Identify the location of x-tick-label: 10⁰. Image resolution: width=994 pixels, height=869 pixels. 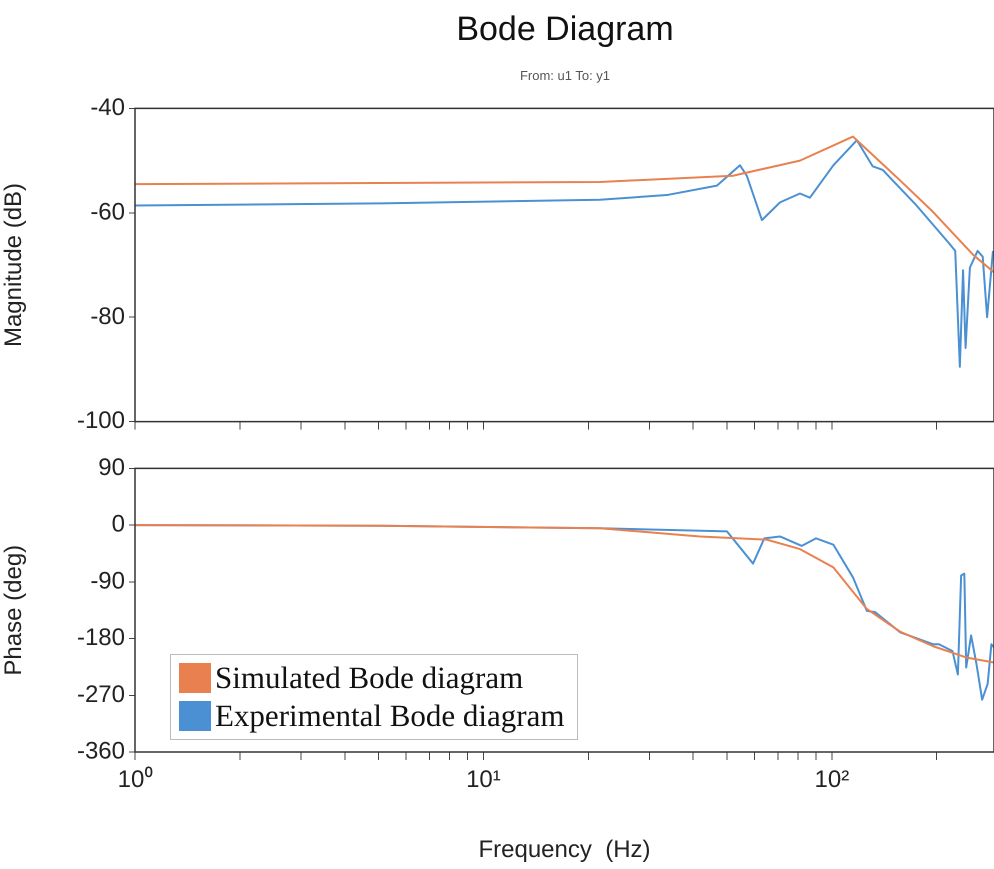
(135, 780).